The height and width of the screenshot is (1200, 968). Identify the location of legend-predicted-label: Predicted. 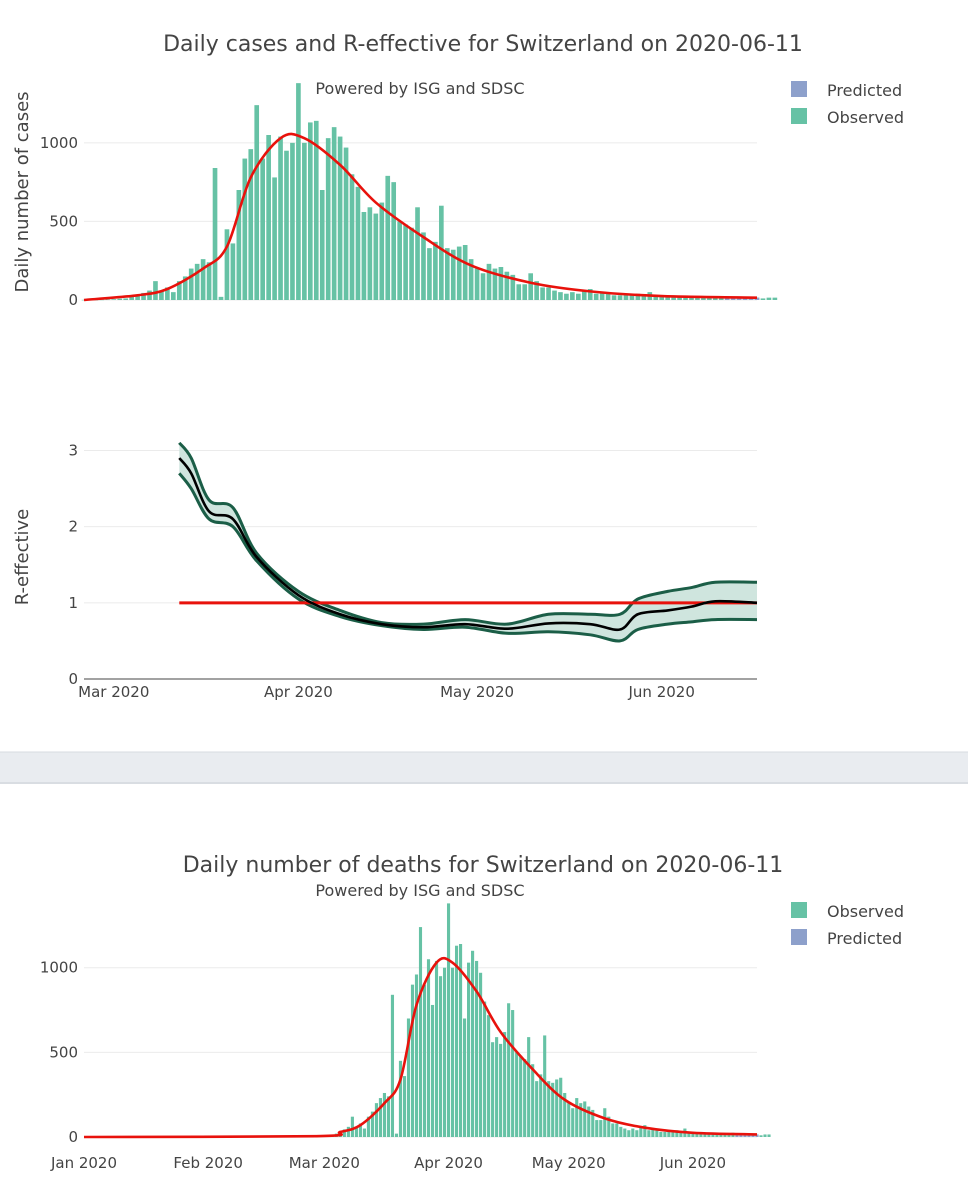
(864, 90).